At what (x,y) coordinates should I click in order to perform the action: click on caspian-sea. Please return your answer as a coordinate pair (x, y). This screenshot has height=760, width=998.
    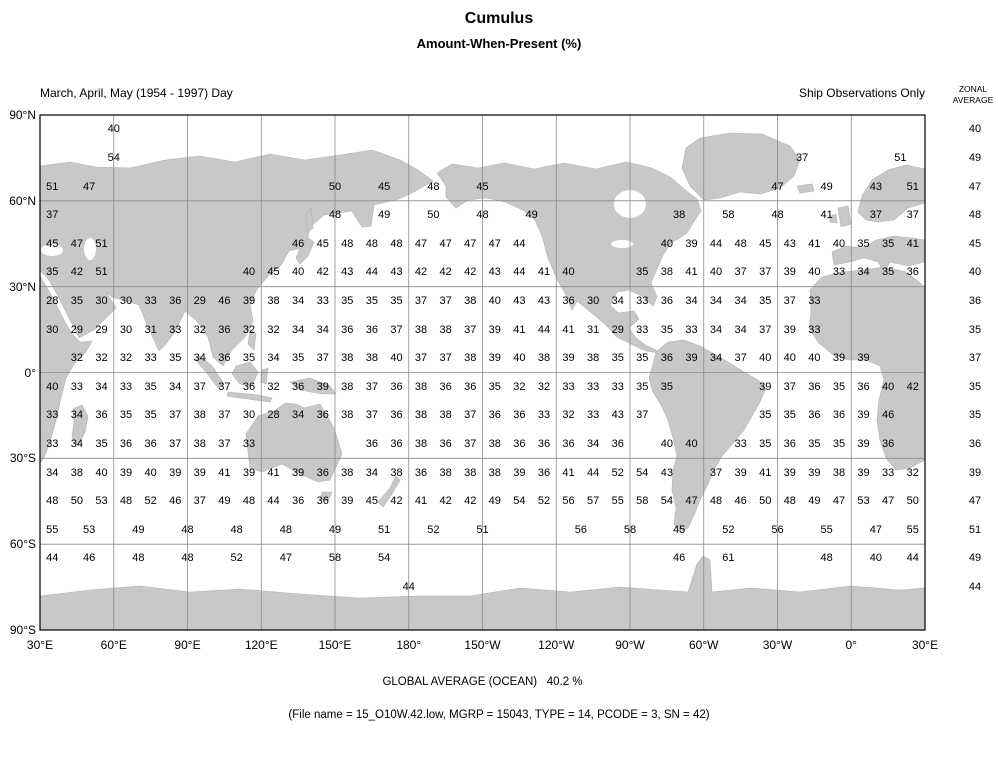
    Looking at the image, I should click on (90, 249).